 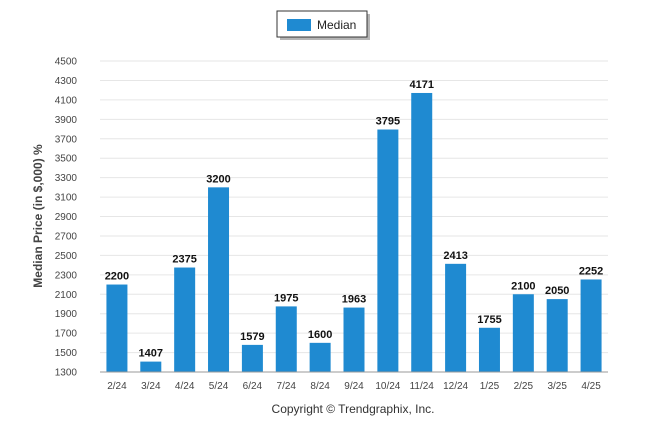 What do you see at coordinates (66, 81) in the screenshot?
I see `y-tick-label: 4300` at bounding box center [66, 81].